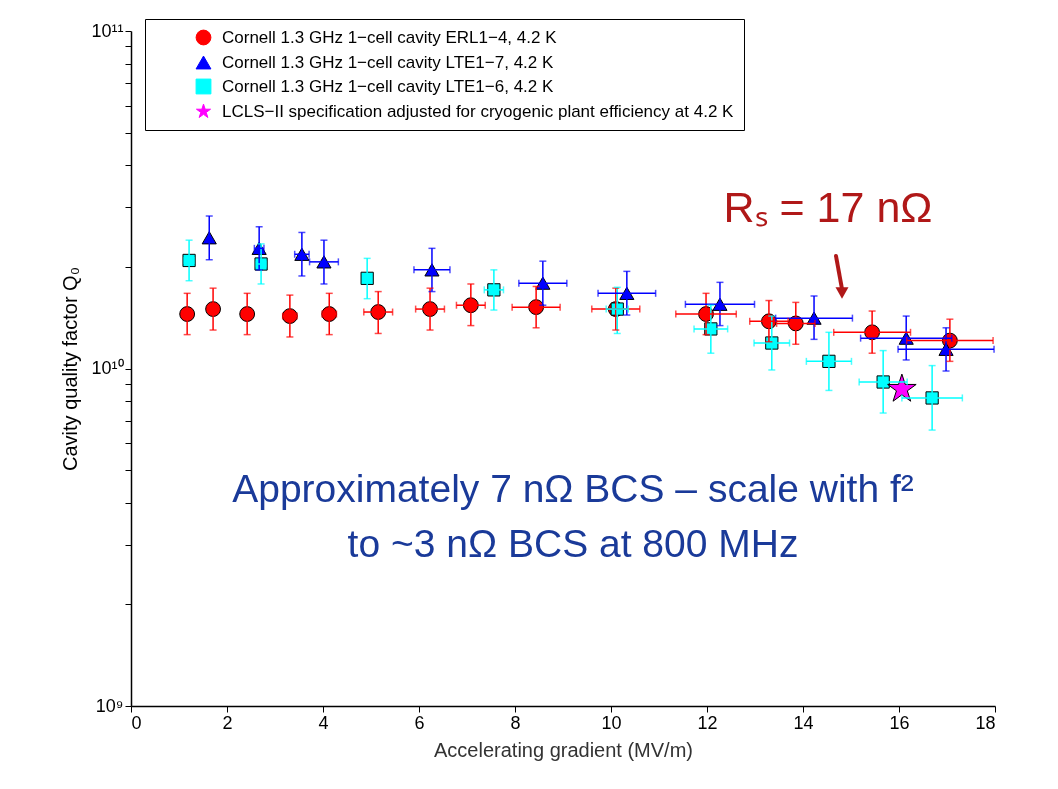 This screenshot has height=789, width=1058. I want to click on x-tick-label: 4, so click(323, 722).